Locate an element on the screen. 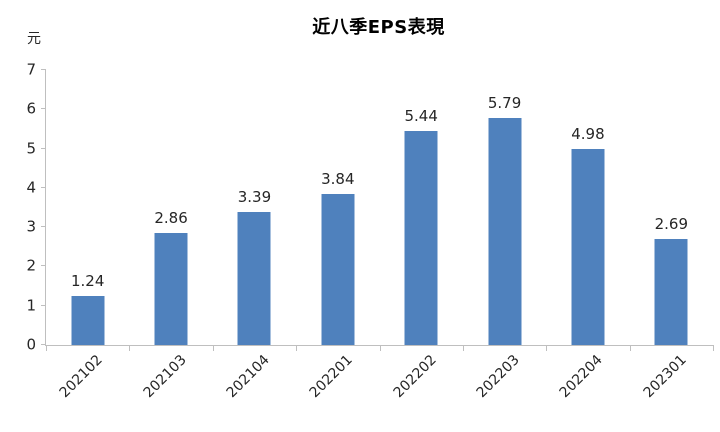 The width and height of the screenshot is (720, 432). bar-value-label: 4.98 is located at coordinates (588, 134).